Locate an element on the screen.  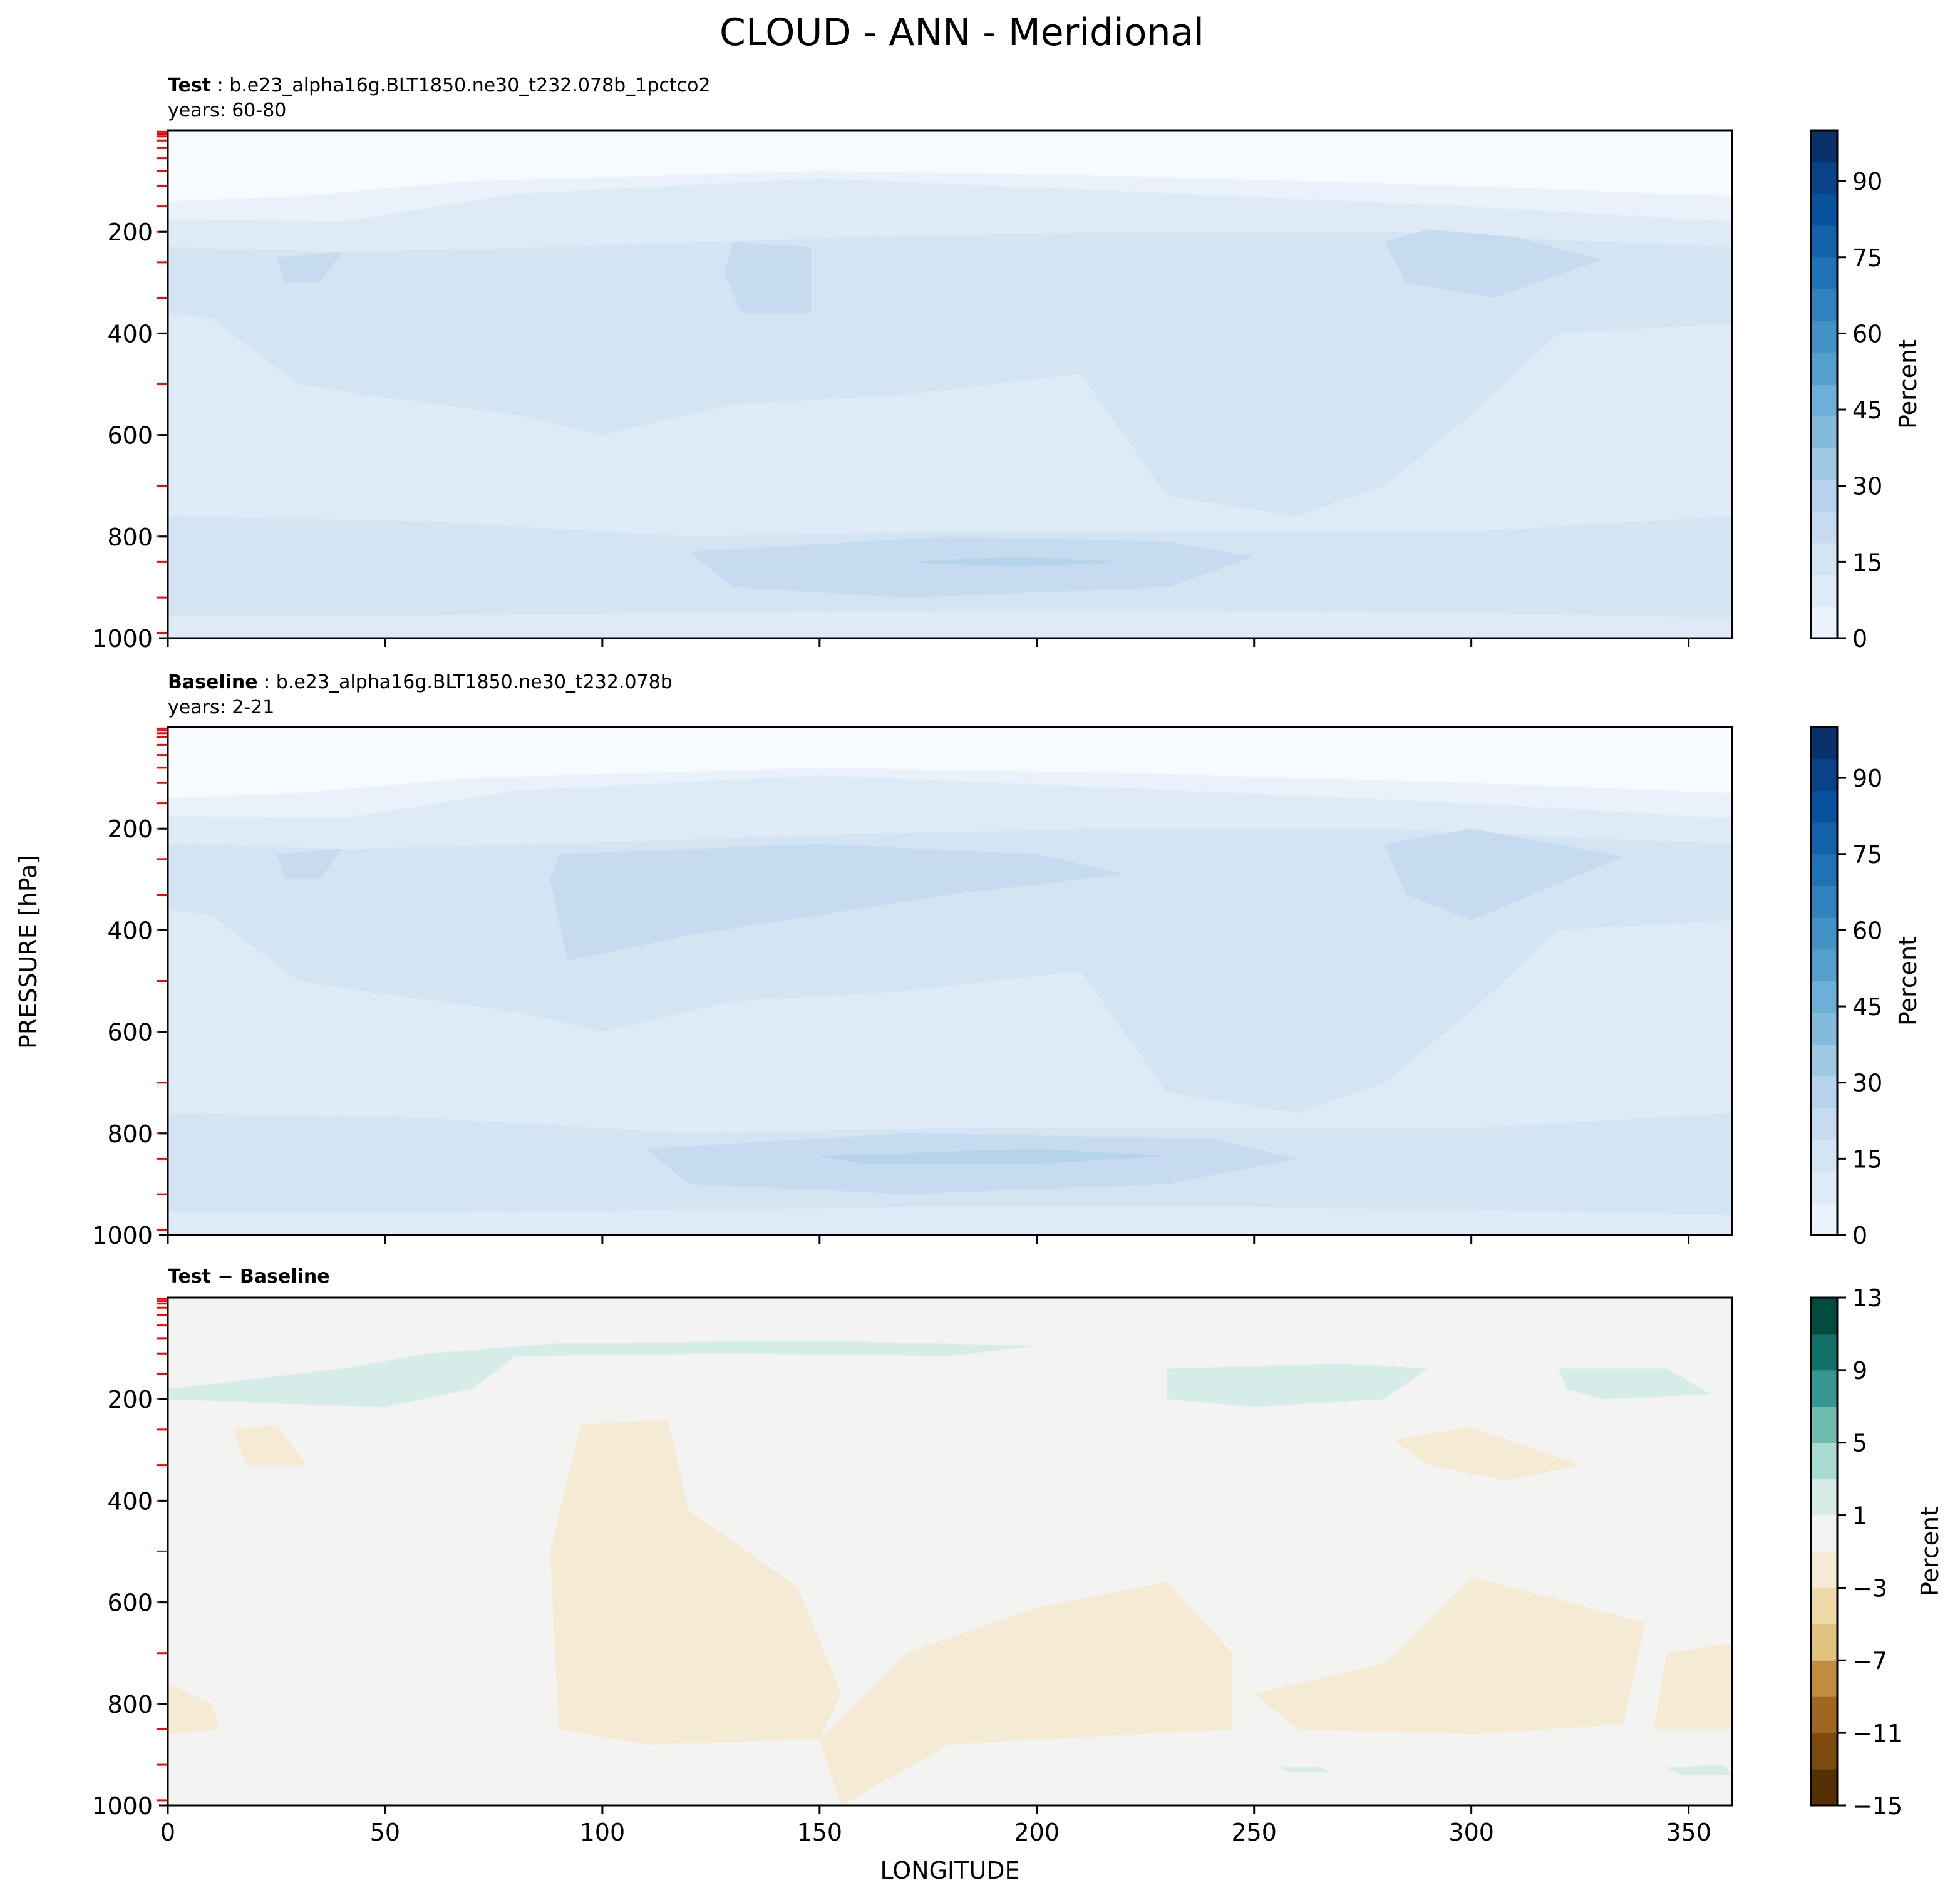
y-tick-label: 400 is located at coordinates (130, 334).